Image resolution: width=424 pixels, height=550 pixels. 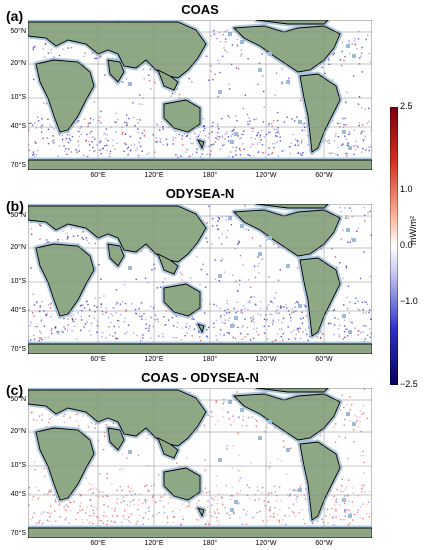 I want to click on panel-c-label: (c), so click(x=15, y=390).